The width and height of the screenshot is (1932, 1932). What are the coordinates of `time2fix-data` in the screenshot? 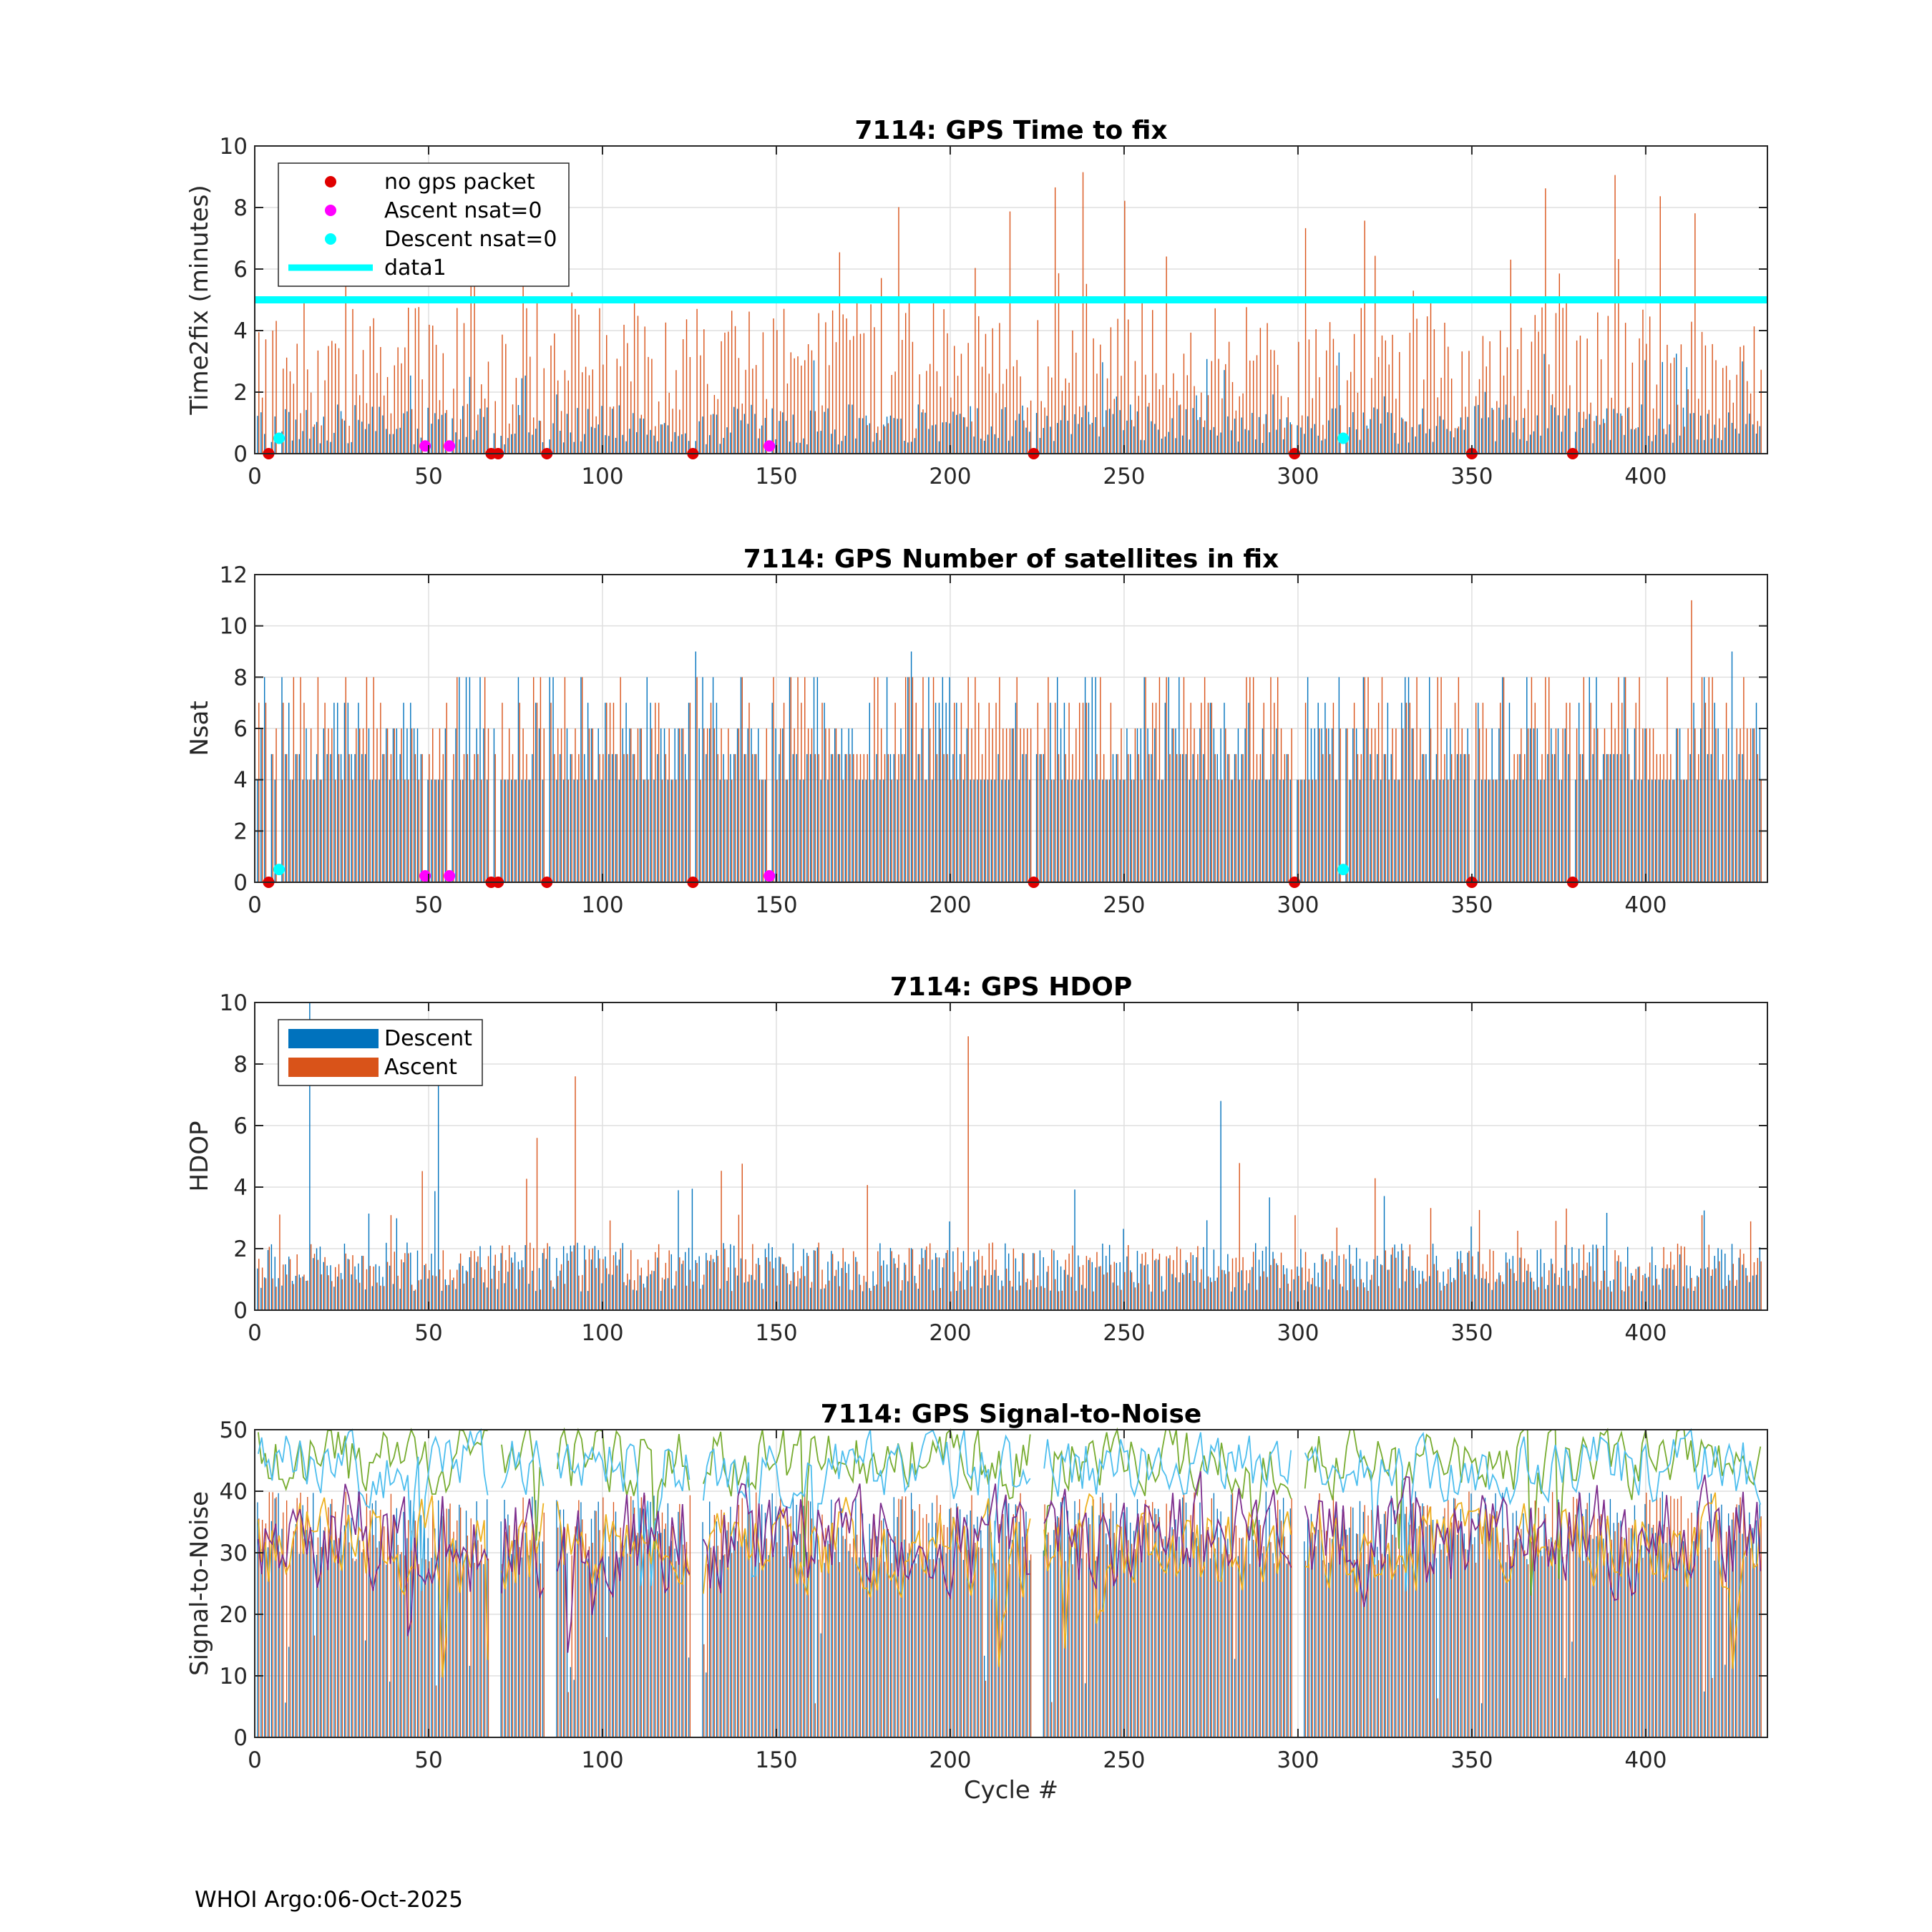 It's located at (1011, 315).